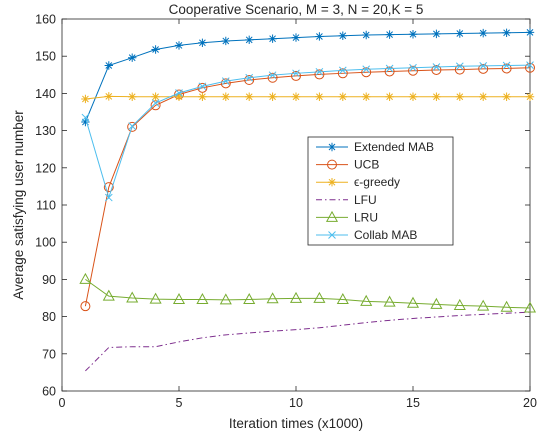 The width and height of the screenshot is (540, 441). Describe the element at coordinates (358, 182) in the screenshot. I see `legend-item: ϵ-greedy` at that location.